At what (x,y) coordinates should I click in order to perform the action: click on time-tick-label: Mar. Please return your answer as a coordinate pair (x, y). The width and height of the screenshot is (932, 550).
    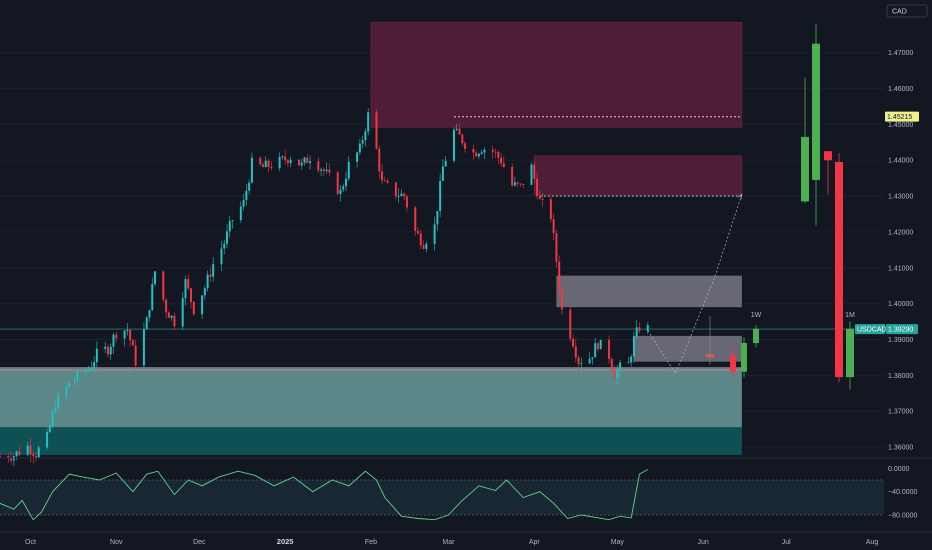
    Looking at the image, I should click on (448, 542).